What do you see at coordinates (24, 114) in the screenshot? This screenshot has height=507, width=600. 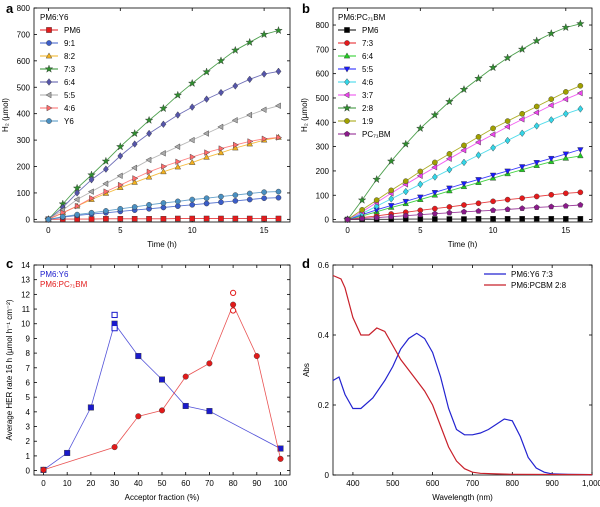 I see `y-tick-label-a: 400` at bounding box center [24, 114].